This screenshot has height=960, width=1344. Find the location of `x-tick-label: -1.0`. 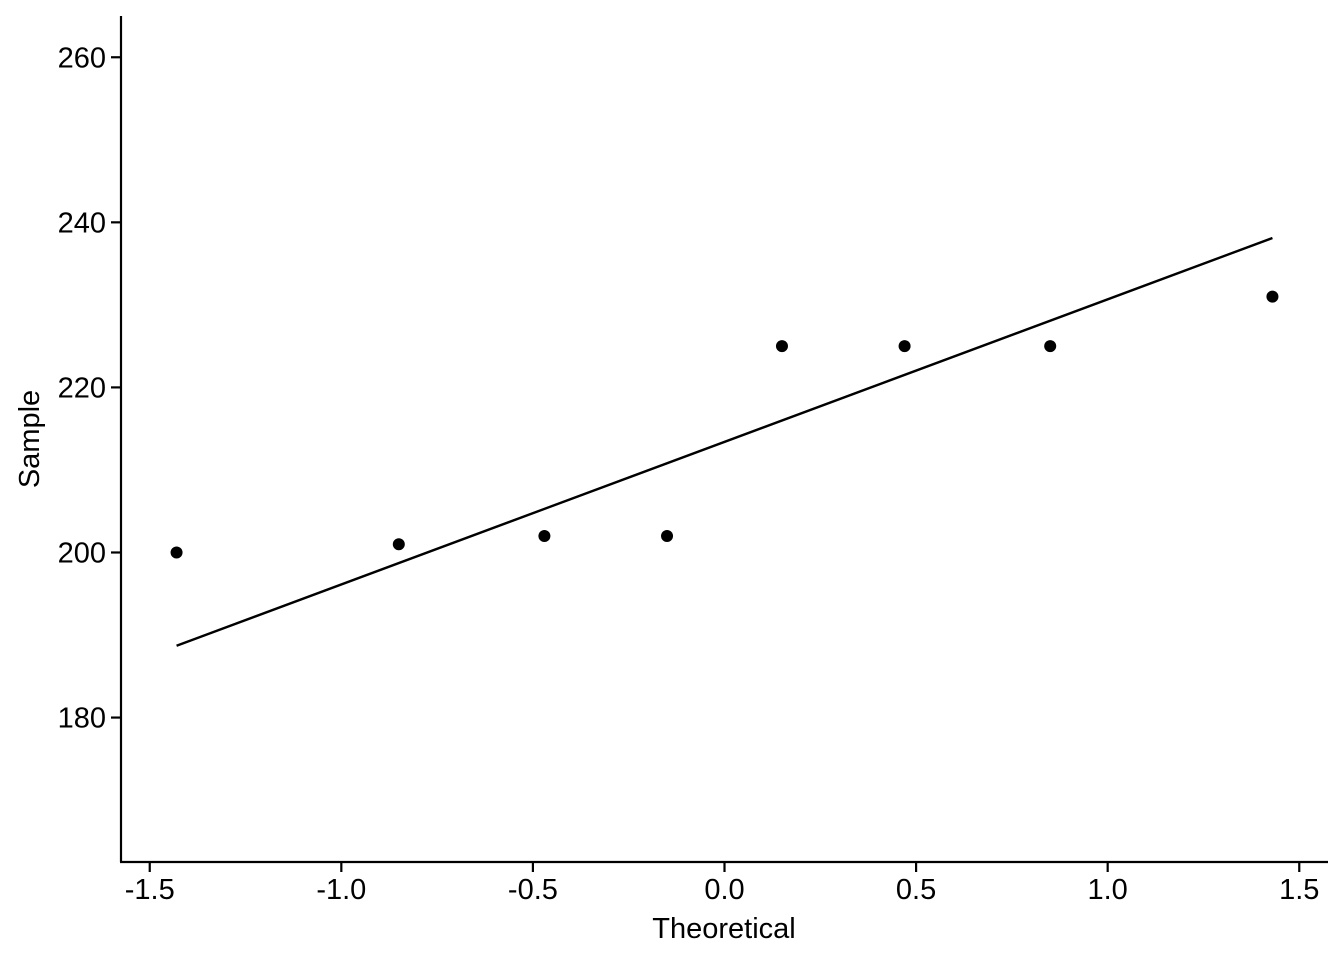

x-tick-label: -1.0 is located at coordinates (341, 890).